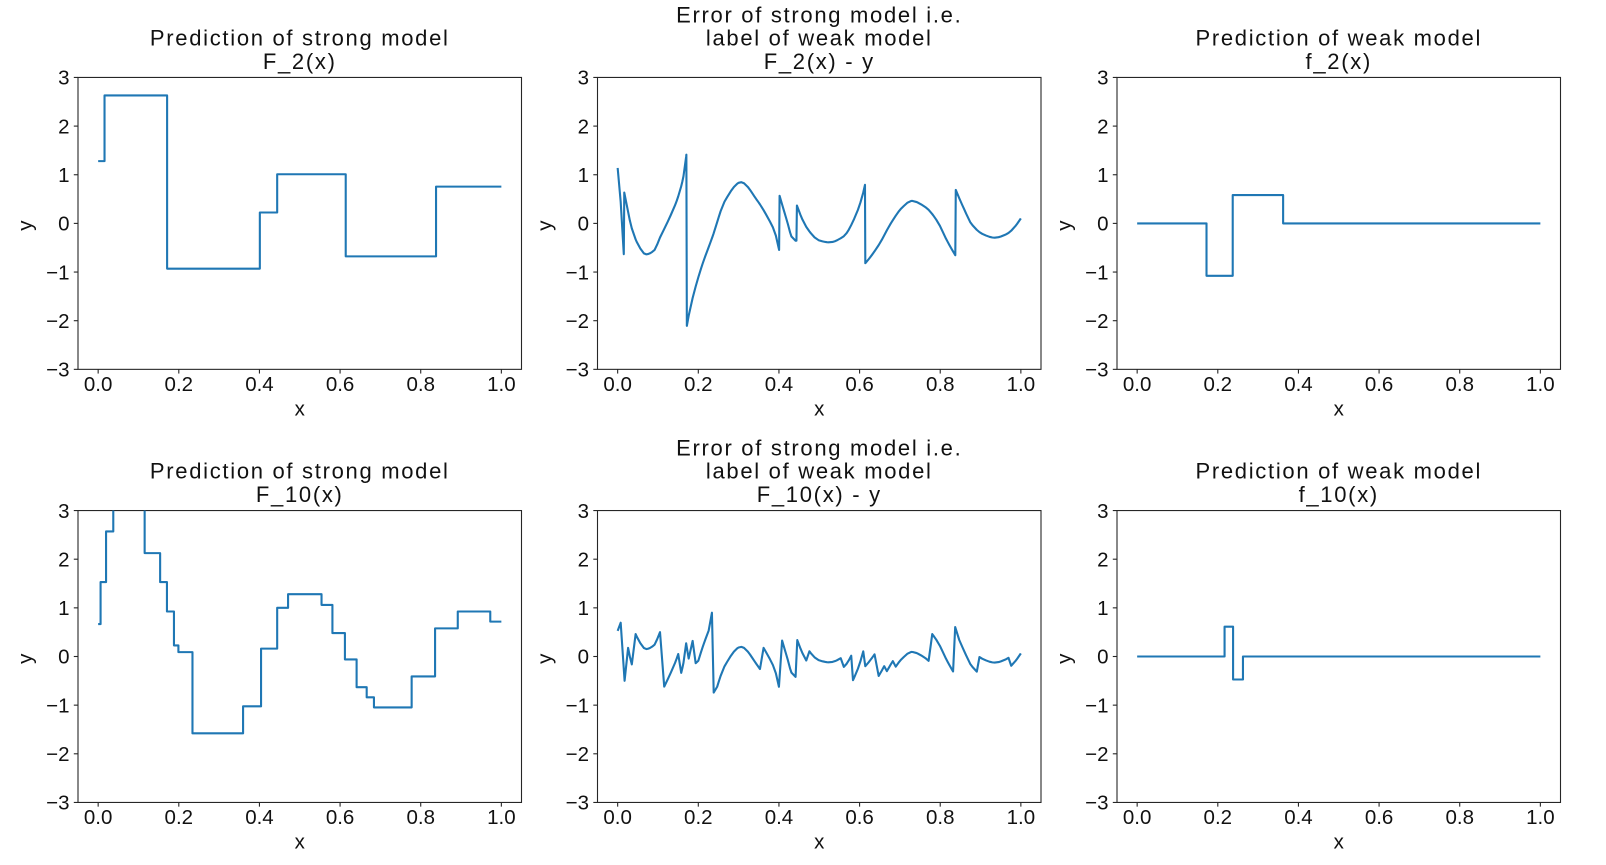  Describe the element at coordinates (300, 61) in the screenshot. I see `svg-text: F_2(x)` at that location.